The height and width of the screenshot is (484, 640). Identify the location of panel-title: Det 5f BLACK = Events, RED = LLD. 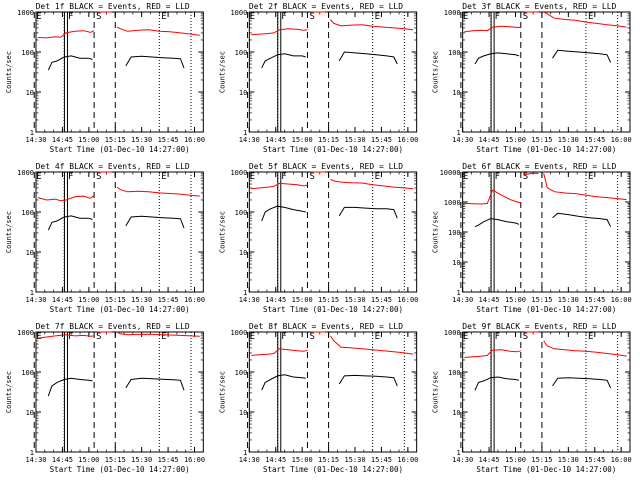
(326, 166).